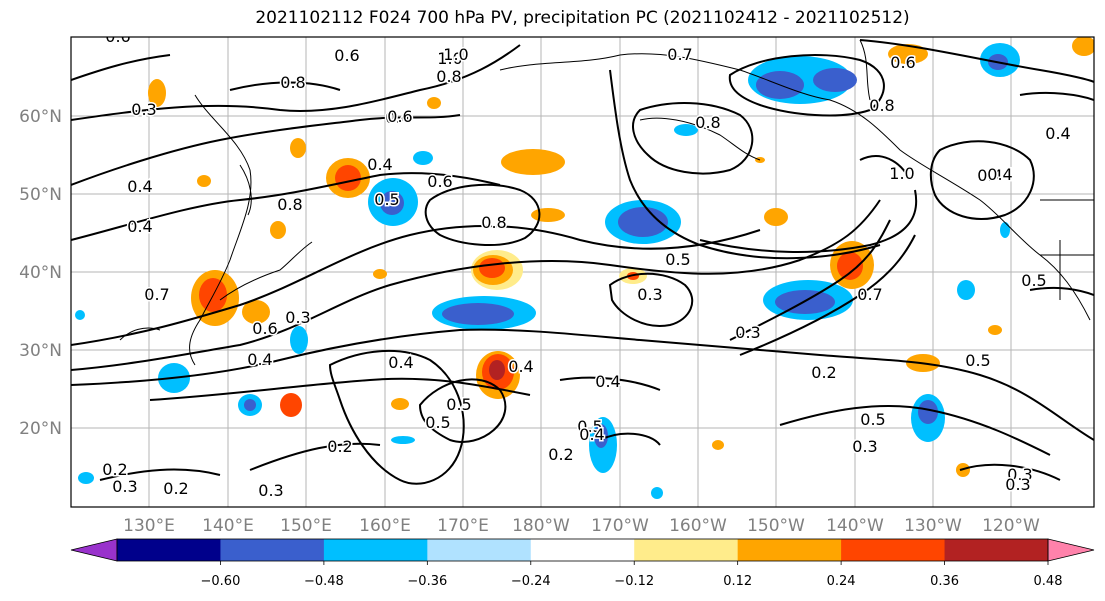 The image size is (1105, 601). Describe the element at coordinates (737, 581) in the screenshot. I see `colorbar-tick-label: 0.12` at that location.